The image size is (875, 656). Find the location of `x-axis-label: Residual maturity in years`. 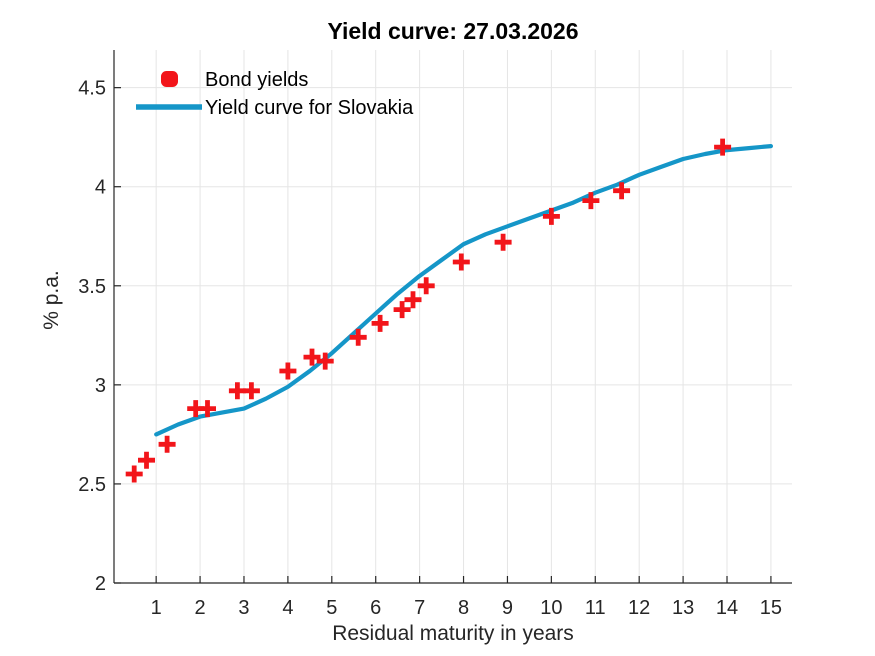

x-axis-label: Residual maturity in years is located at coordinates (453, 633).